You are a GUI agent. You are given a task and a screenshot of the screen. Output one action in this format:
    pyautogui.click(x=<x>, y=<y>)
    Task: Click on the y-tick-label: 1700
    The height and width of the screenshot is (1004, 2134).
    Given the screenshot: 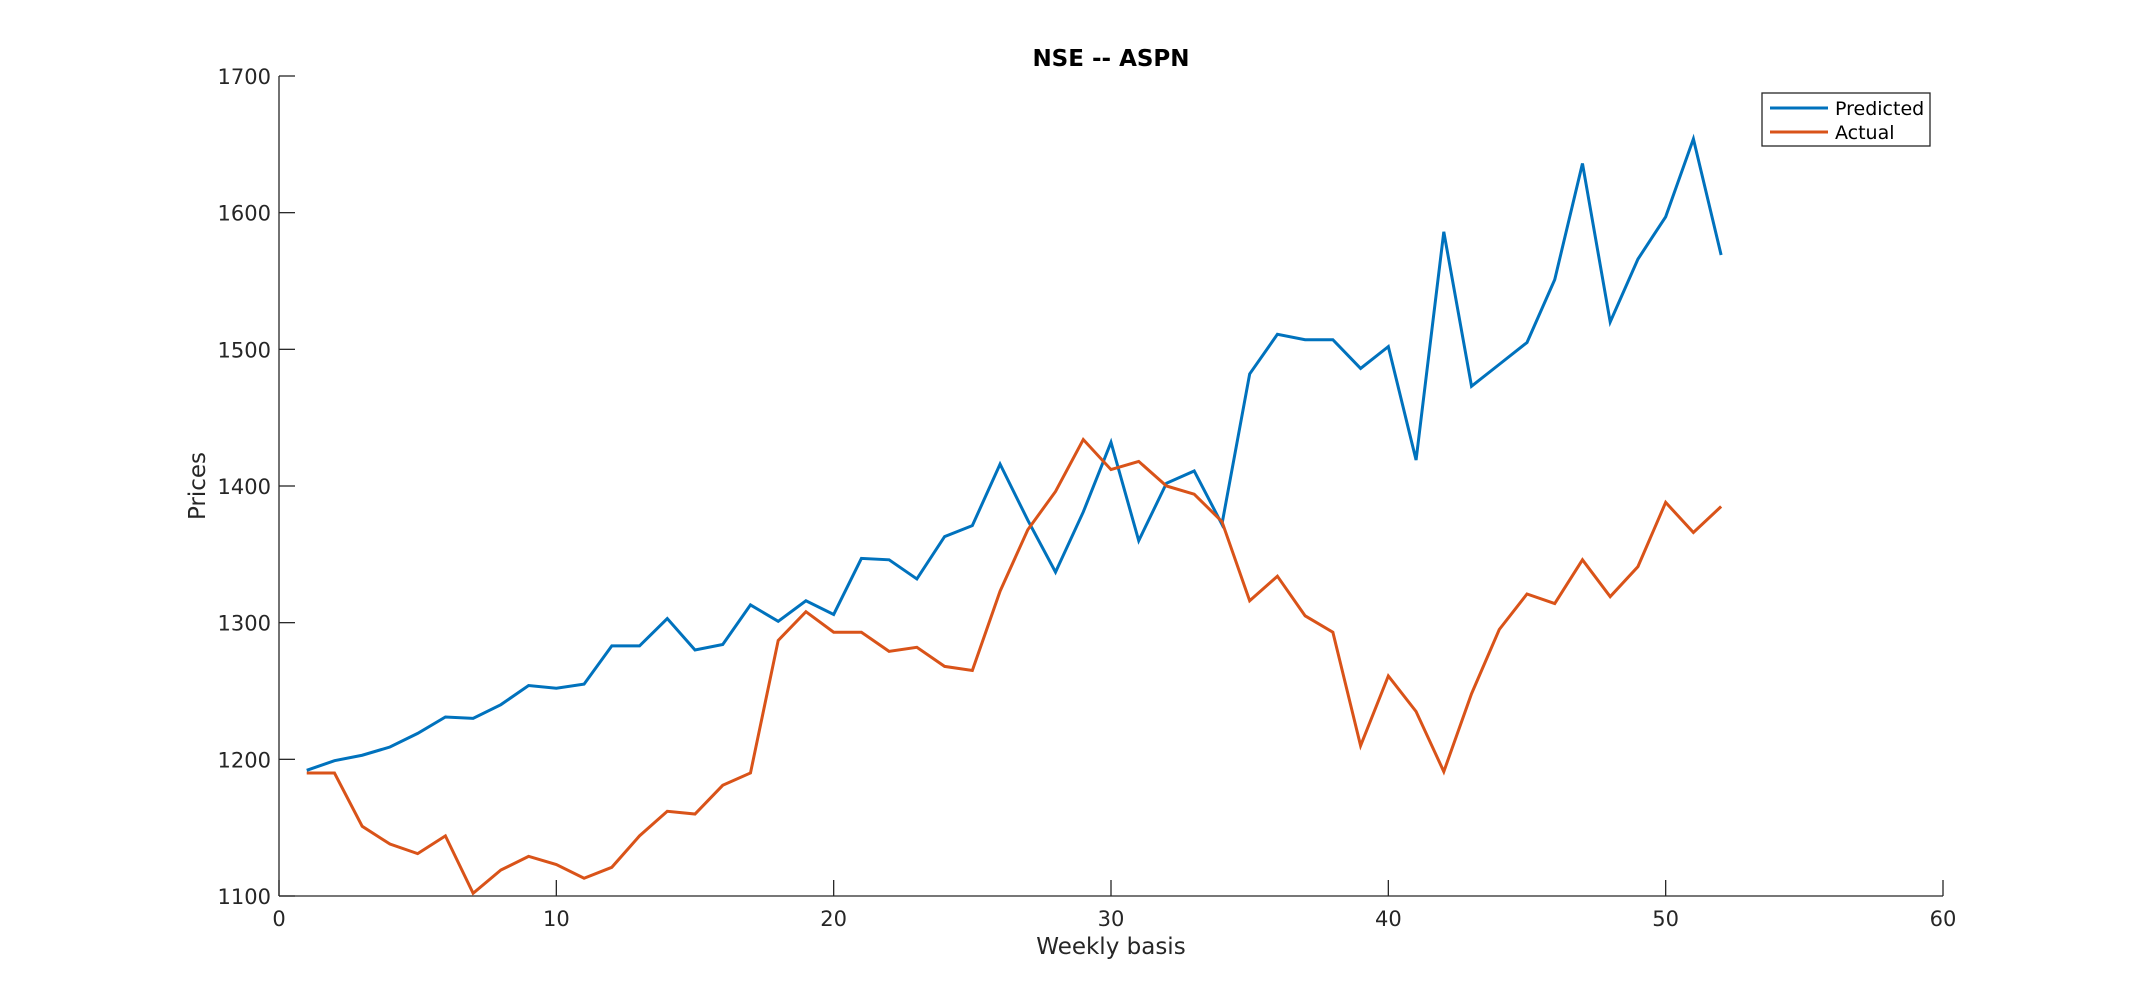 What is the action you would take?
    pyautogui.click(x=244, y=77)
    